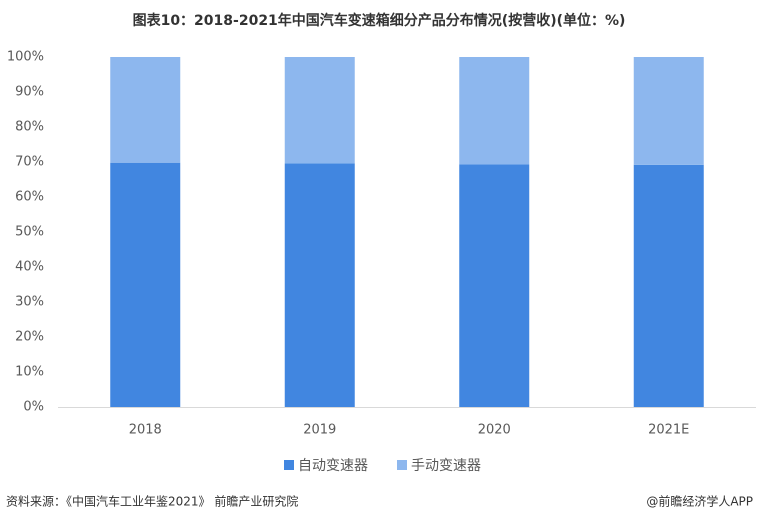 The height and width of the screenshot is (522, 759). What do you see at coordinates (29, 127) in the screenshot?
I see `y-tick-label: 80%` at bounding box center [29, 127].